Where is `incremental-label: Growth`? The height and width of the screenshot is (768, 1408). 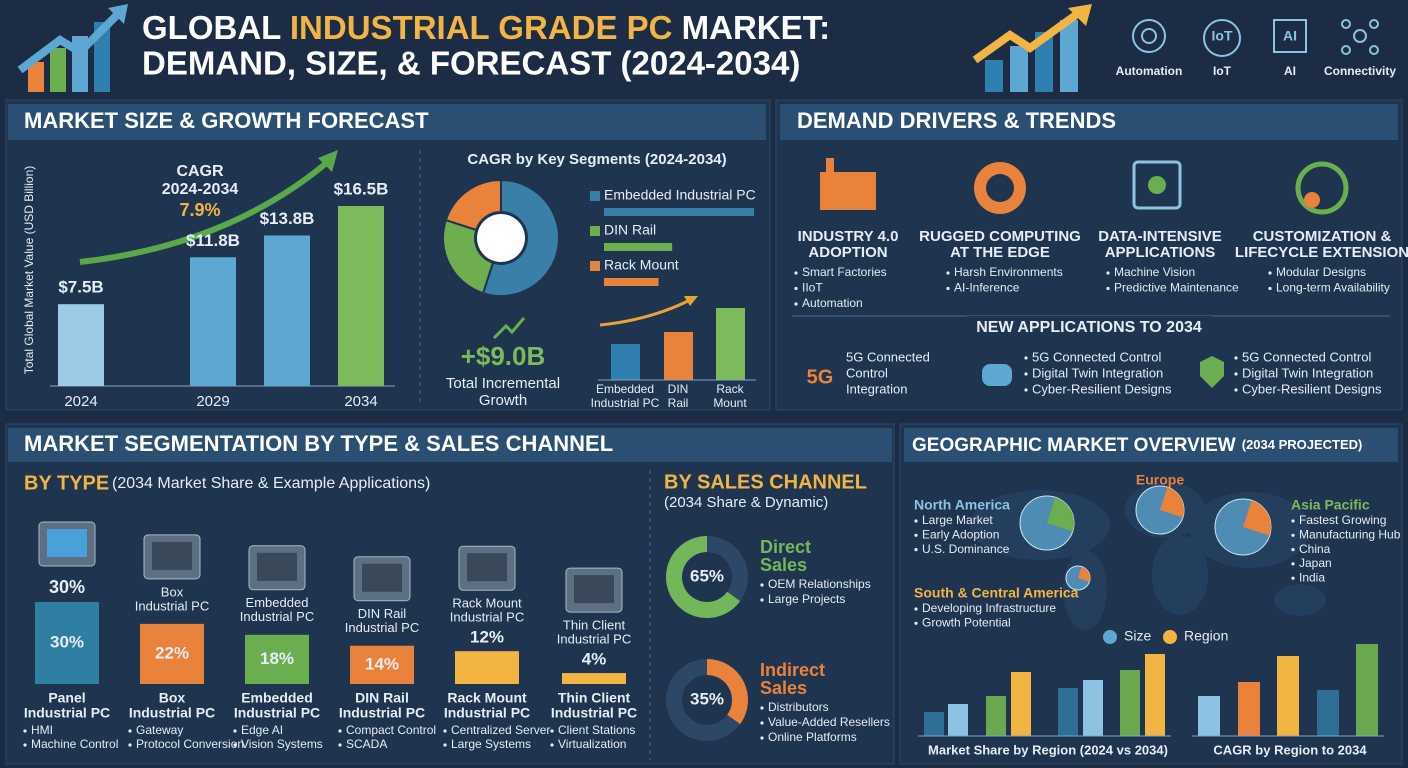
incremental-label: Growth is located at coordinates (503, 400).